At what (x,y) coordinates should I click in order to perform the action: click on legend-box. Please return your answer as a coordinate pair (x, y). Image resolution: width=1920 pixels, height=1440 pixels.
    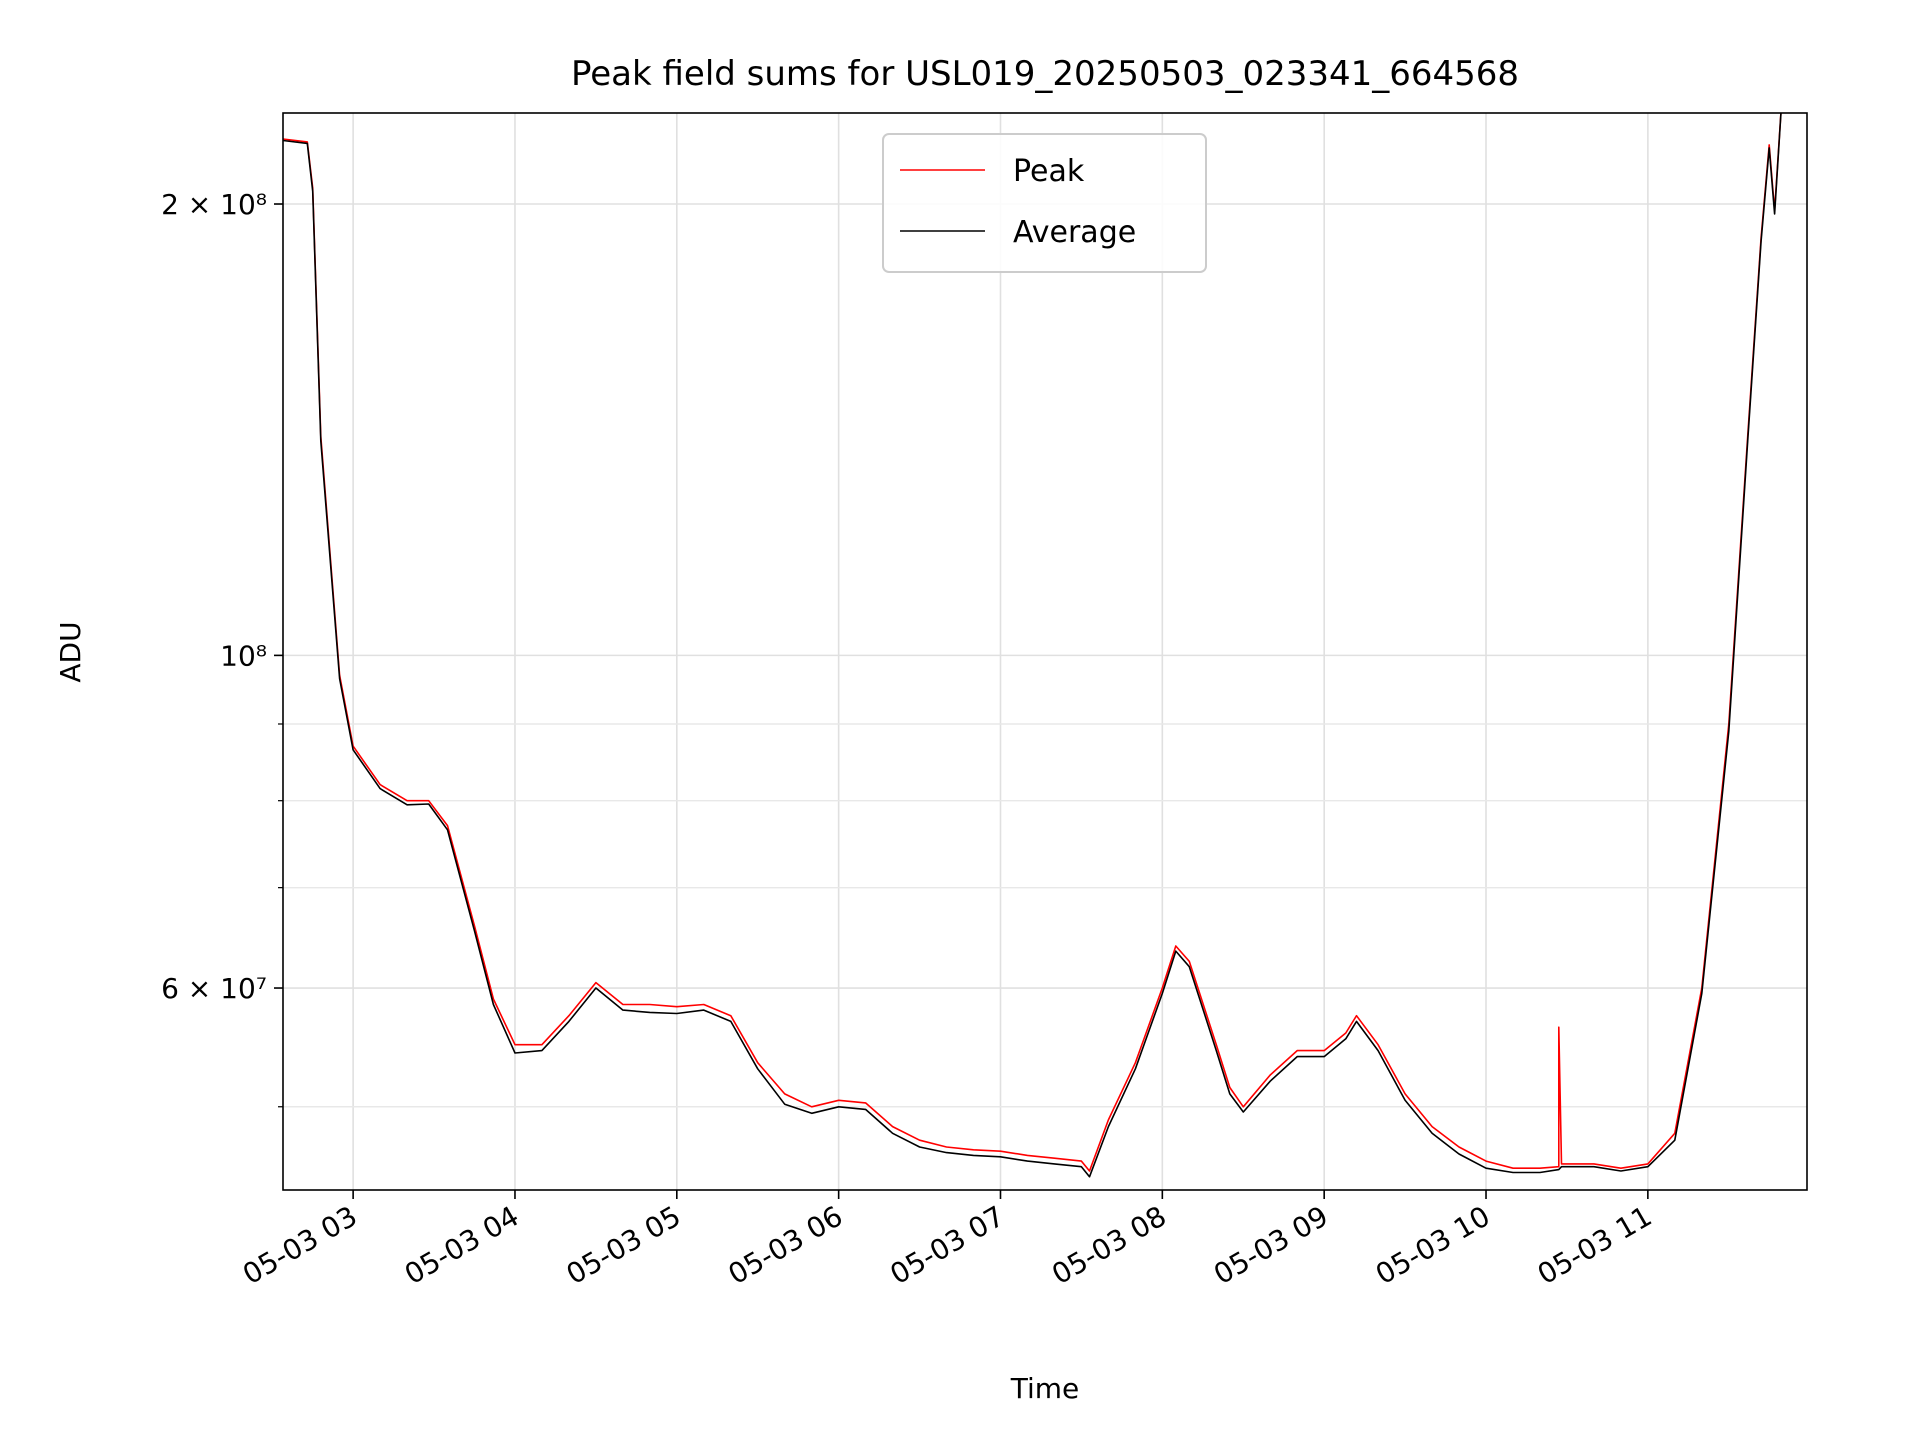
    Looking at the image, I should click on (1044, 203).